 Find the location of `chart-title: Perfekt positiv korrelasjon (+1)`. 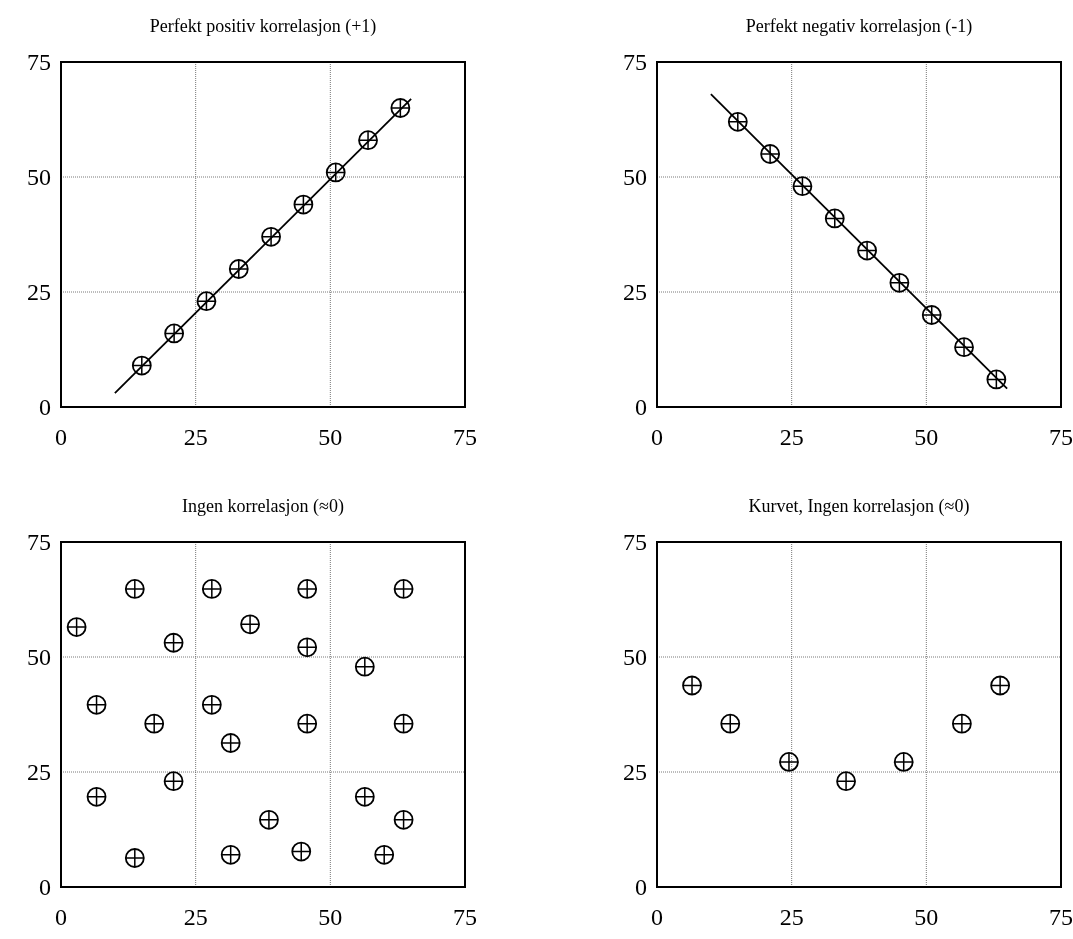

chart-title: Perfekt positiv korrelasjon (+1) is located at coordinates (263, 26).